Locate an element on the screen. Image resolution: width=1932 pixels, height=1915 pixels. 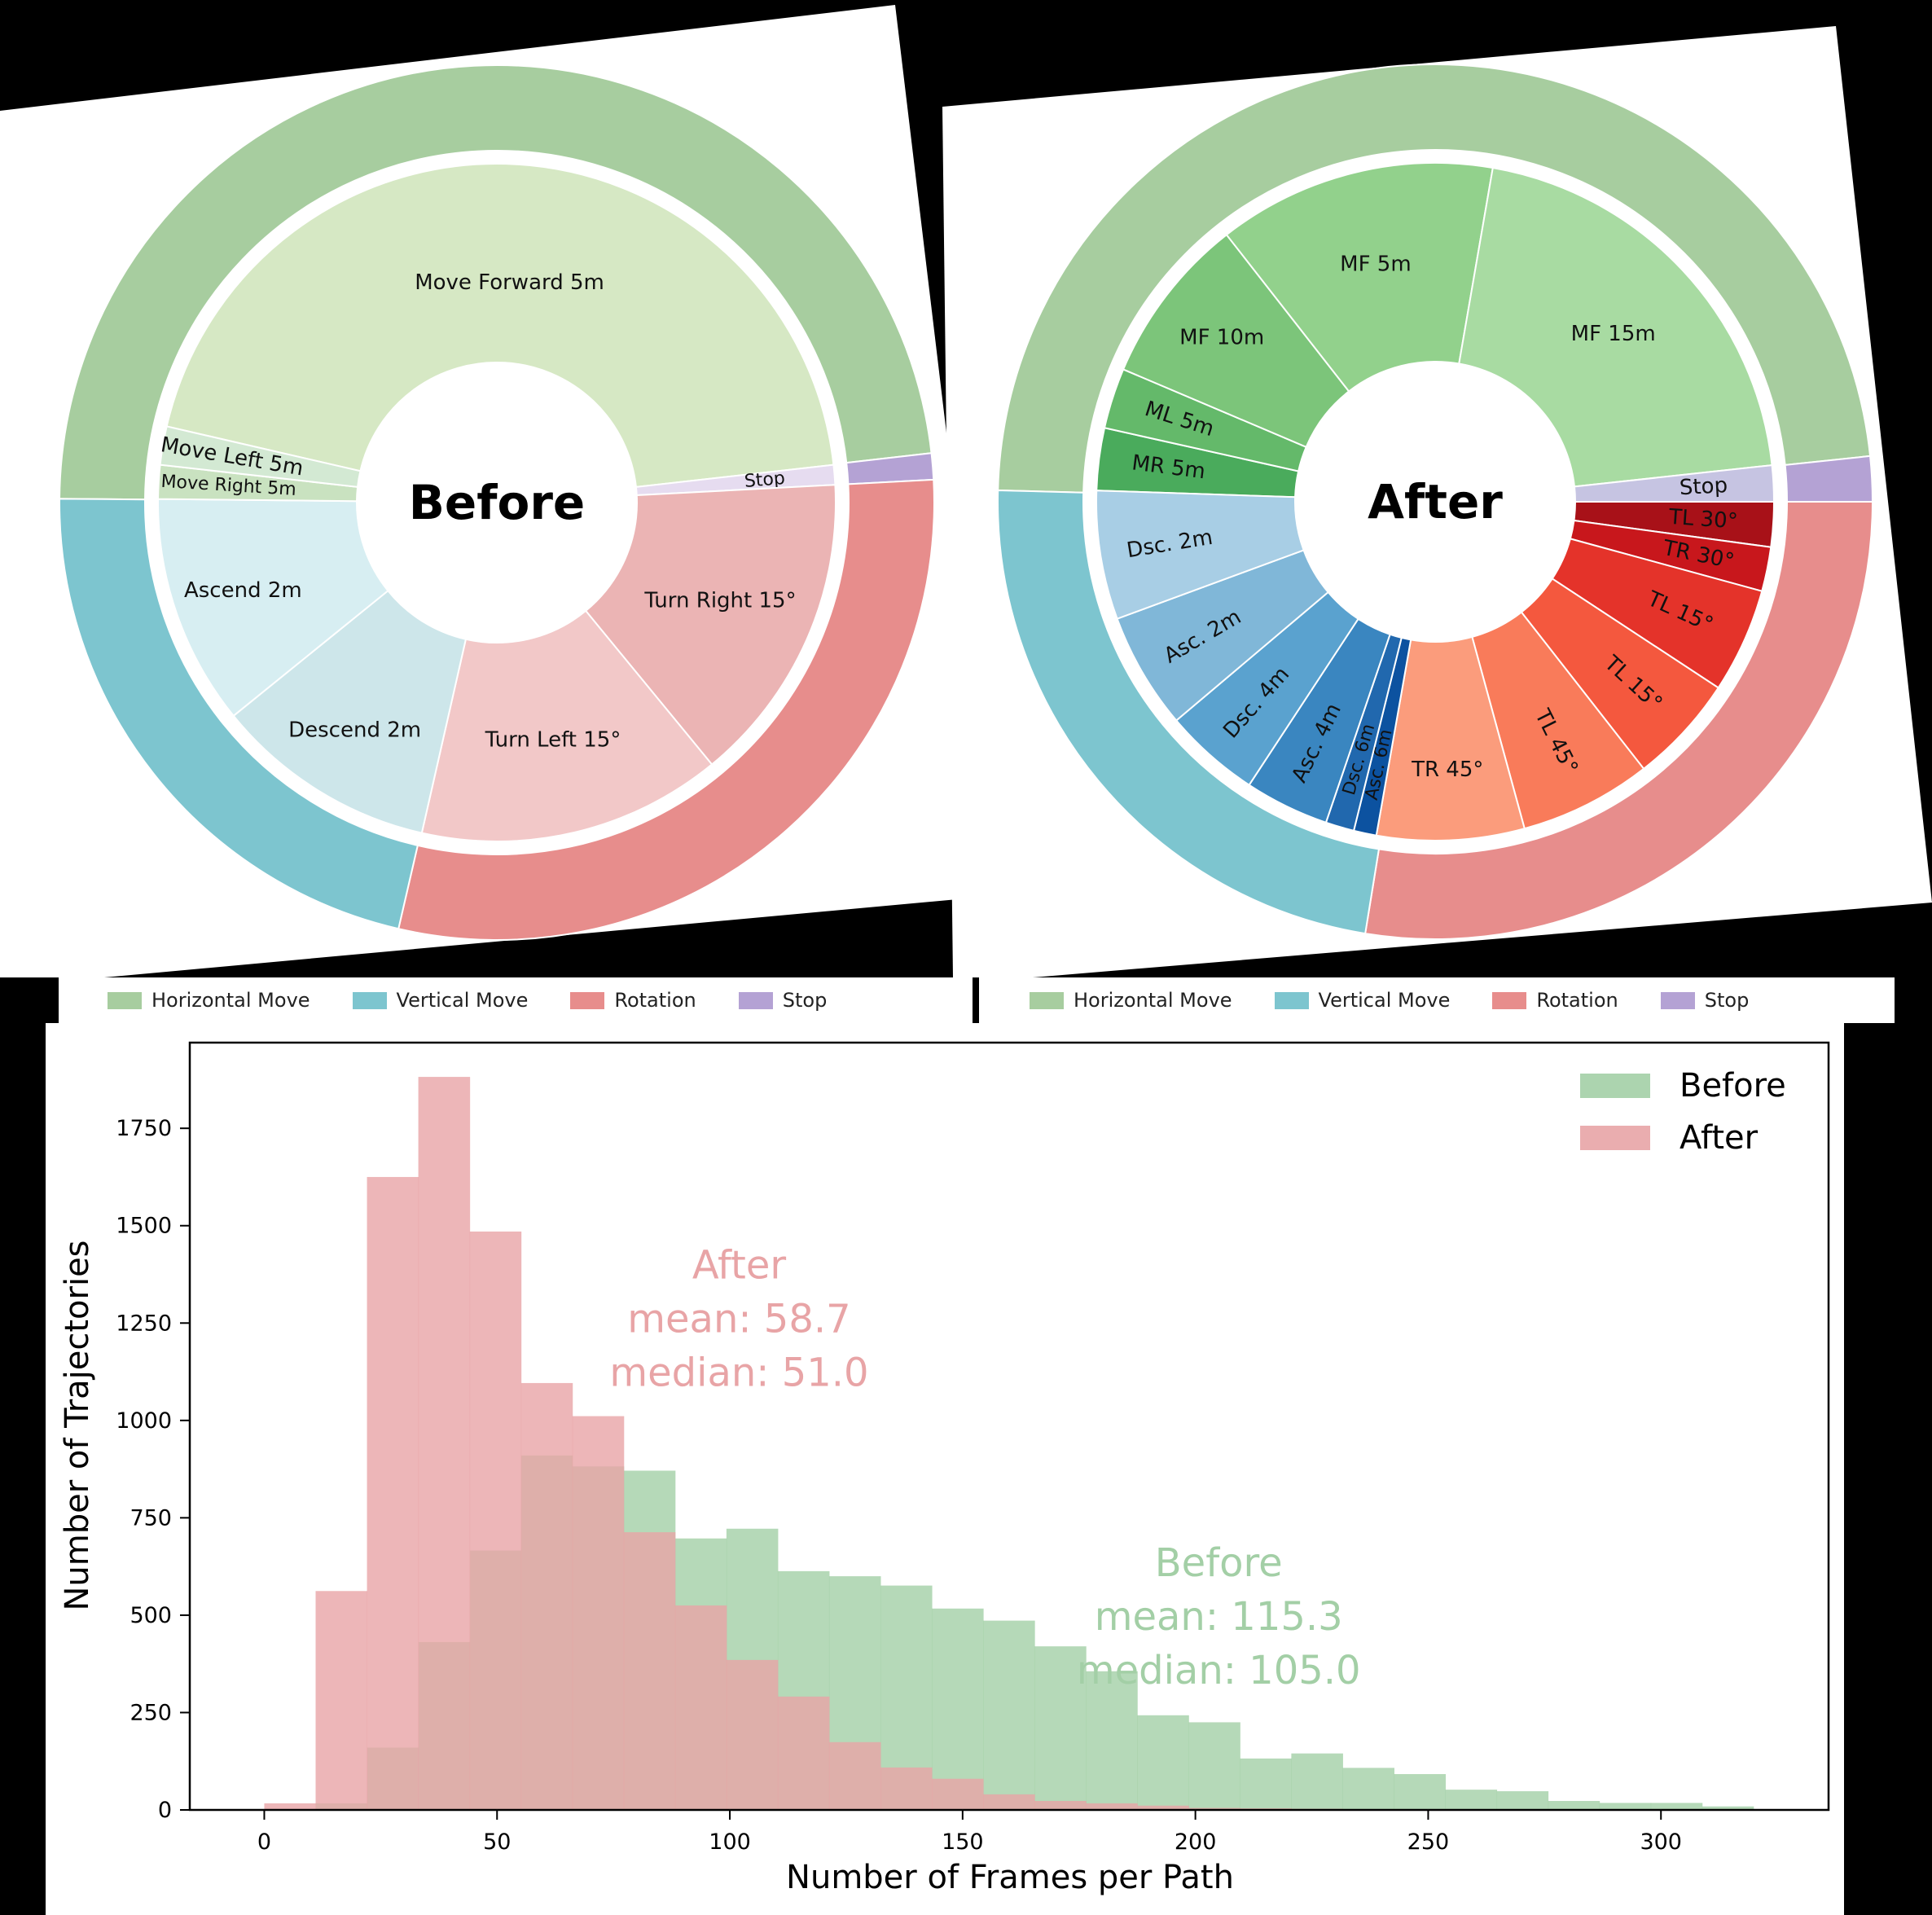
x-tick-label: 0 is located at coordinates (264, 1842).